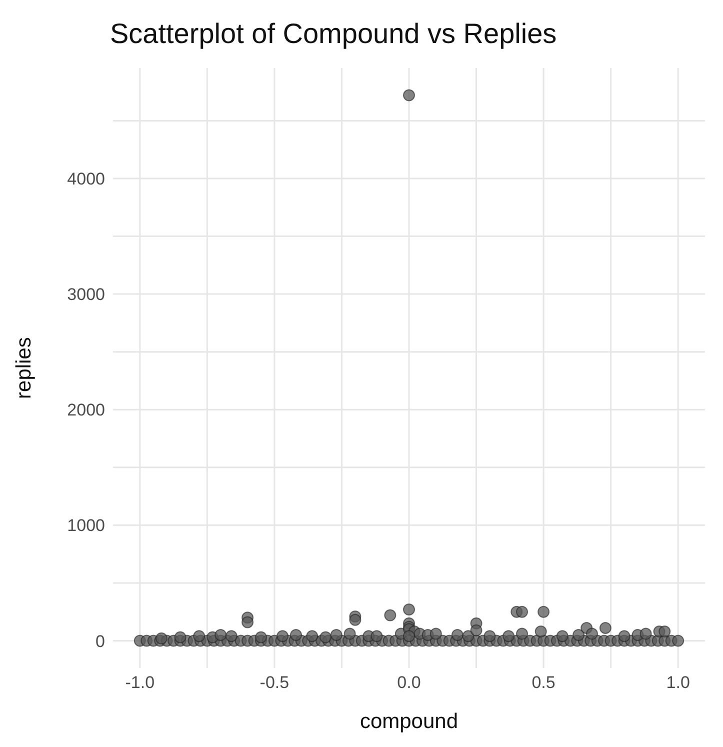  What do you see at coordinates (86, 526) in the screenshot?
I see `y-tick-label: 1000` at bounding box center [86, 526].